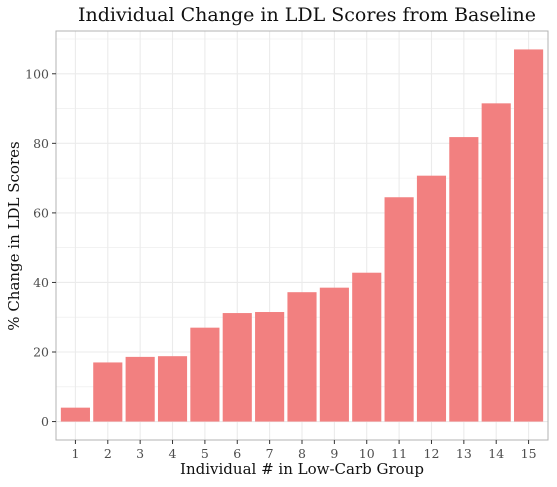 Image resolution: width=557 pixels, height=487 pixels. I want to click on y-axis-ticks: 0 20 40 60 80 100, so click(40, 247).